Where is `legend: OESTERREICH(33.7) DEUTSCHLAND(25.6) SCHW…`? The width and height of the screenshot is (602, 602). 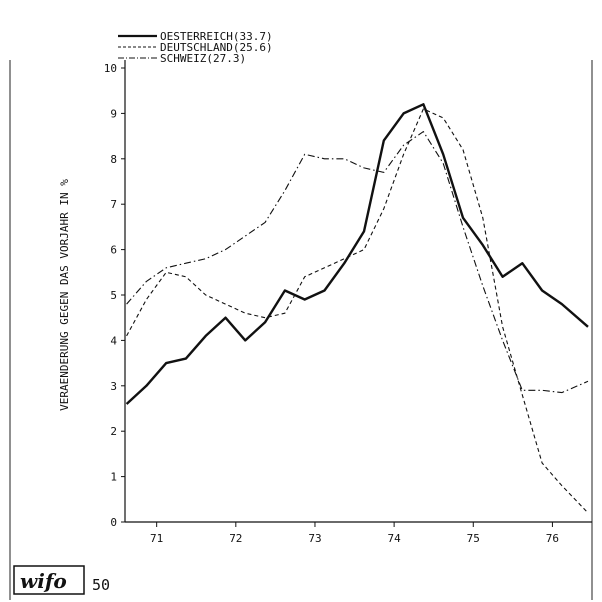
legend: OESTERREICH(33.7) DEUTSCHLAND(25.6) SCHW… is located at coordinates (195, 47).